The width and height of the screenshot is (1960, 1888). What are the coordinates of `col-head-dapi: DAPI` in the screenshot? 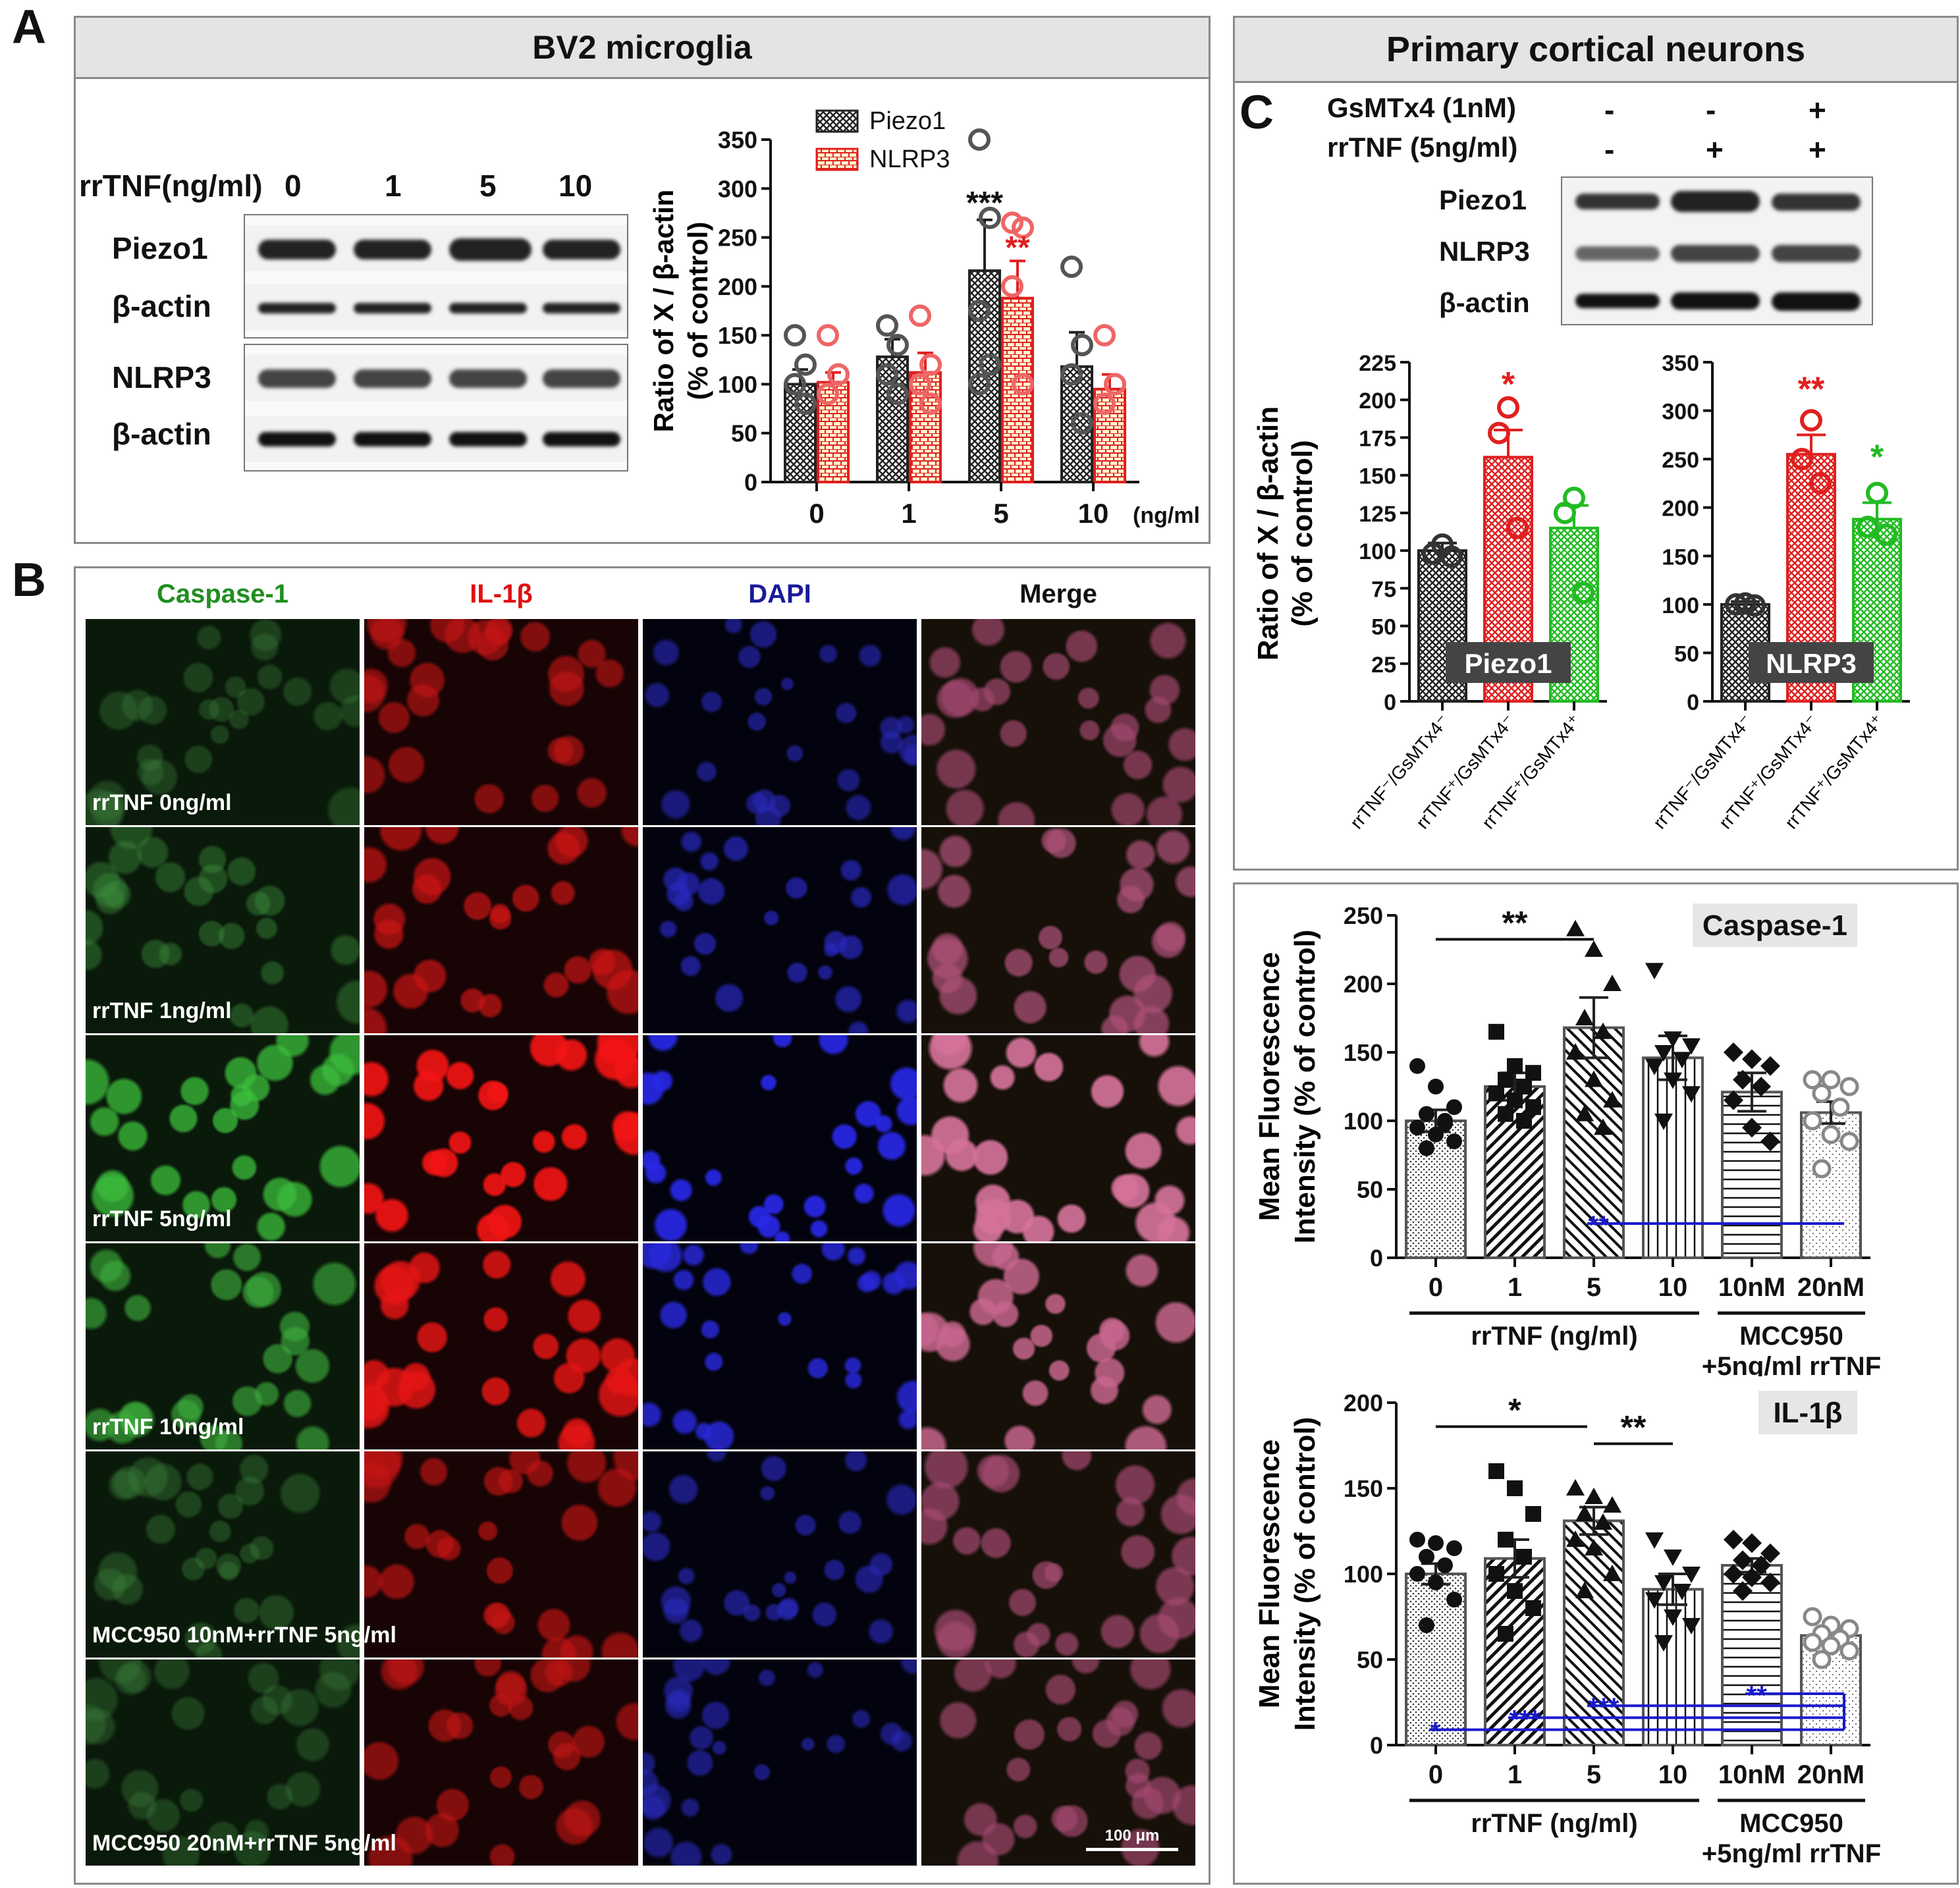 It's located at (779, 594).